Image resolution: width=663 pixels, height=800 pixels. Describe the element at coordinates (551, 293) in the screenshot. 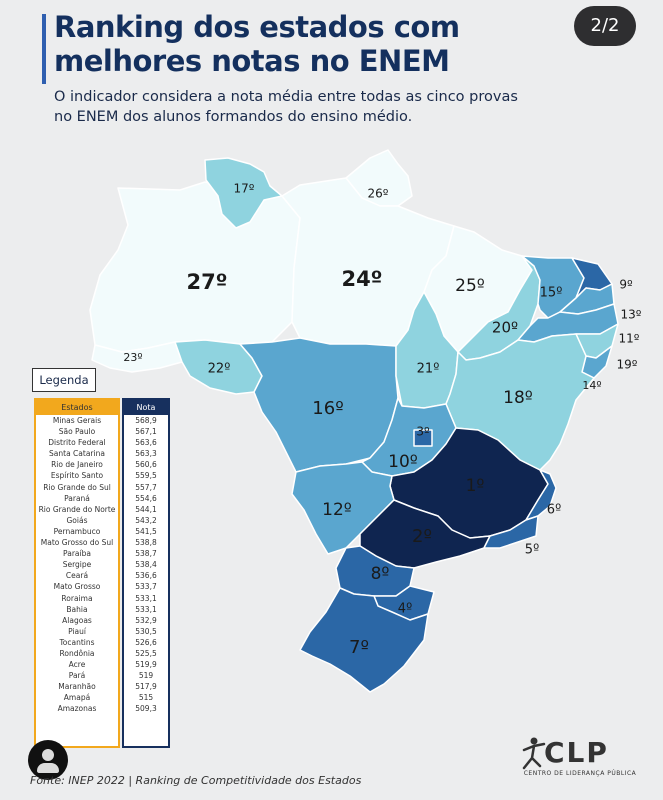

I see `rank-label-ceara: 15º` at that location.